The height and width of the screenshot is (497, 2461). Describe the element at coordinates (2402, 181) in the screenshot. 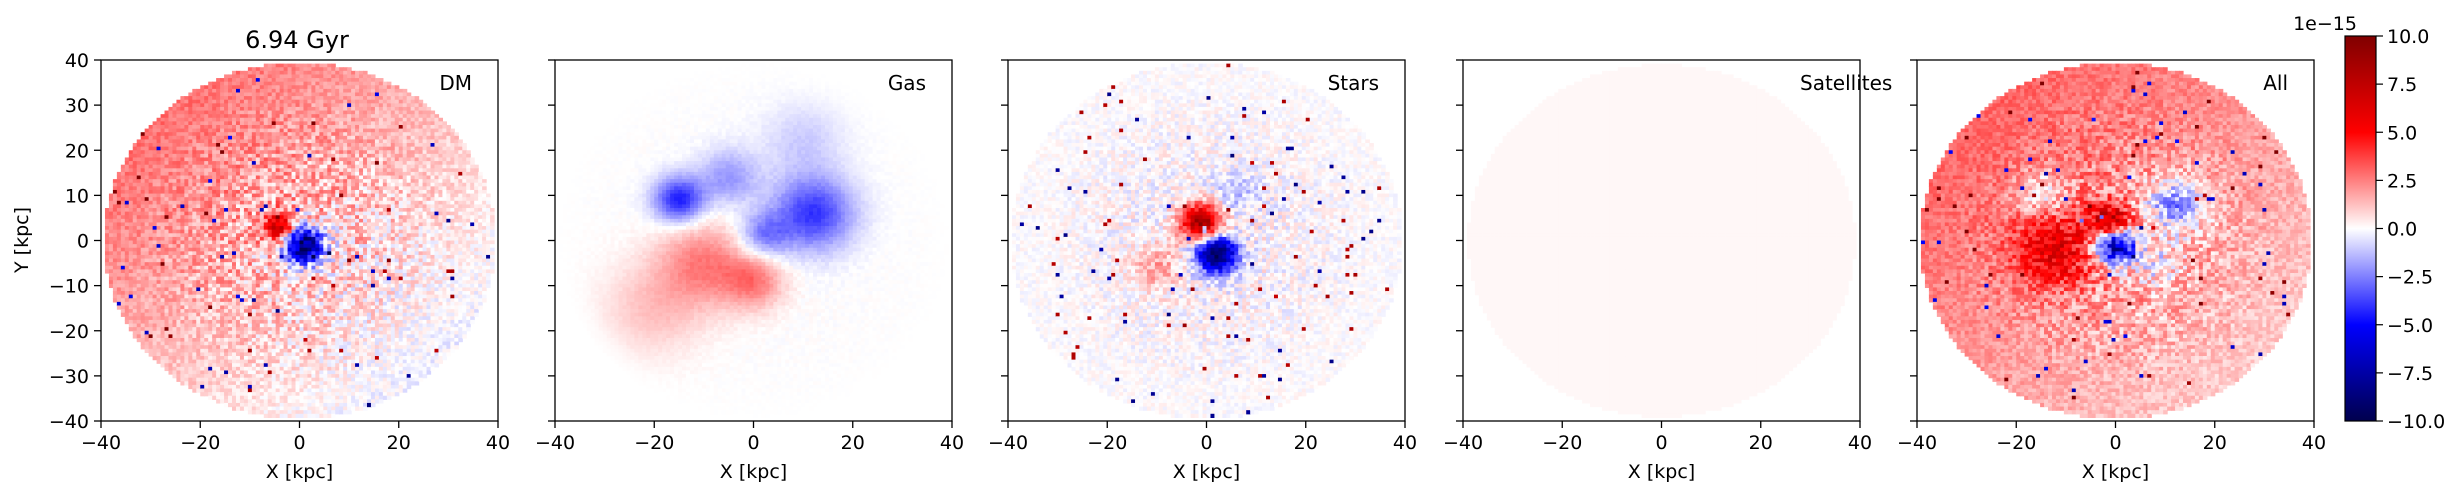

I see `colorbar-tick-label: 2.5` at that location.